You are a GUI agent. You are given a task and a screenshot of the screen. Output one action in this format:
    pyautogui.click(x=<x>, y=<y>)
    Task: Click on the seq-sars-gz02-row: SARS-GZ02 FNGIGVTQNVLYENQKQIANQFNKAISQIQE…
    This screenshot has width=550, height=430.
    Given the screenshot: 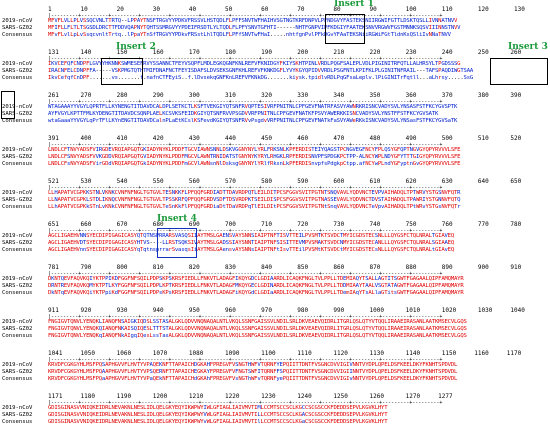 What is the action you would take?
    pyautogui.click(x=275, y=329)
    